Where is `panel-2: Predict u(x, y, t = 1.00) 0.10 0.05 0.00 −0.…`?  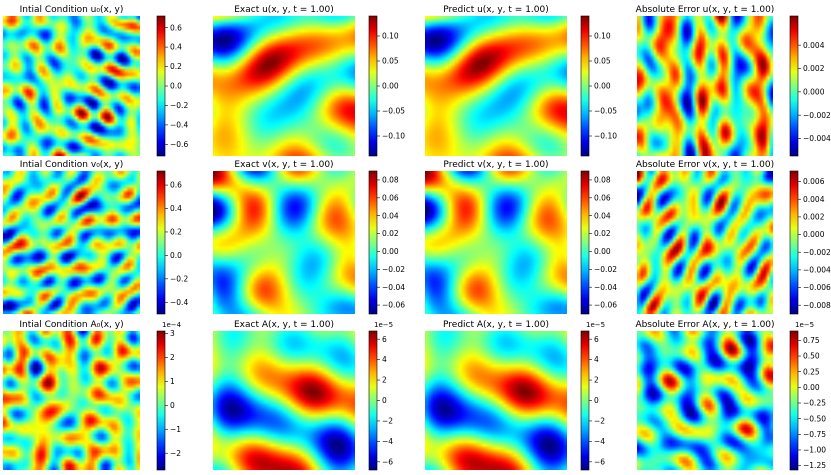 panel-2: Predict u(x, y, t = 1.00) 0.10 0.05 0.00 −0.… is located at coordinates (521, 81).